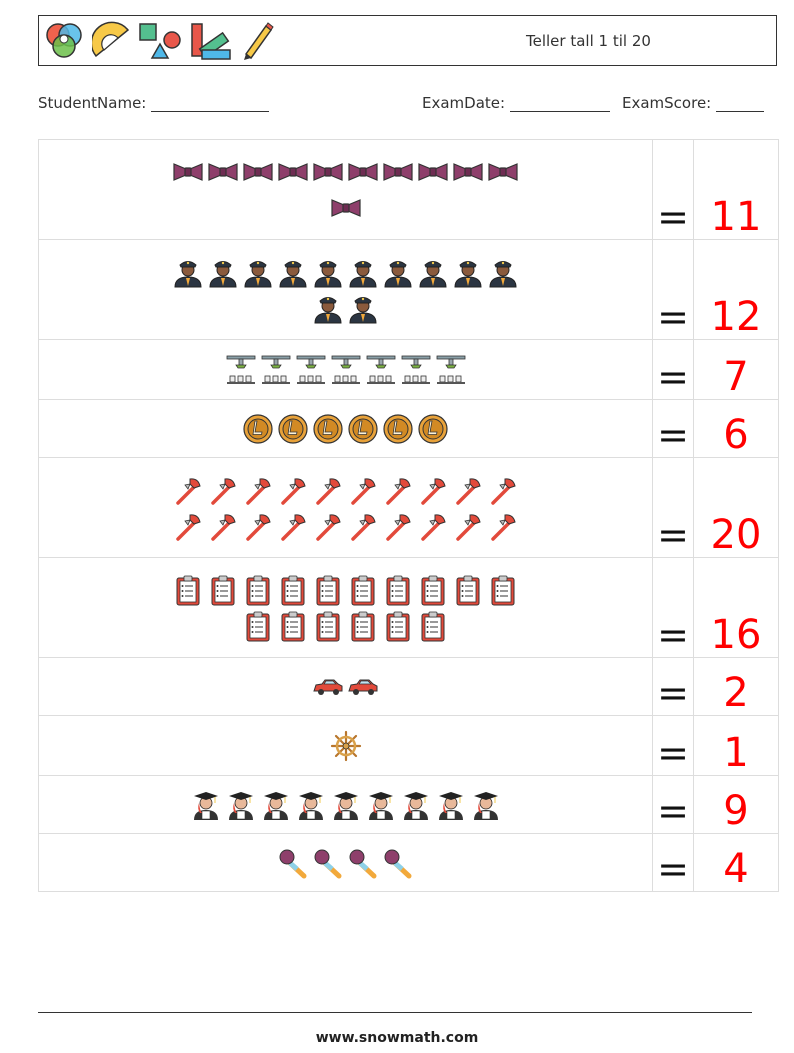  I want to click on header-box: Teller tall 1 til 20, so click(407, 40).